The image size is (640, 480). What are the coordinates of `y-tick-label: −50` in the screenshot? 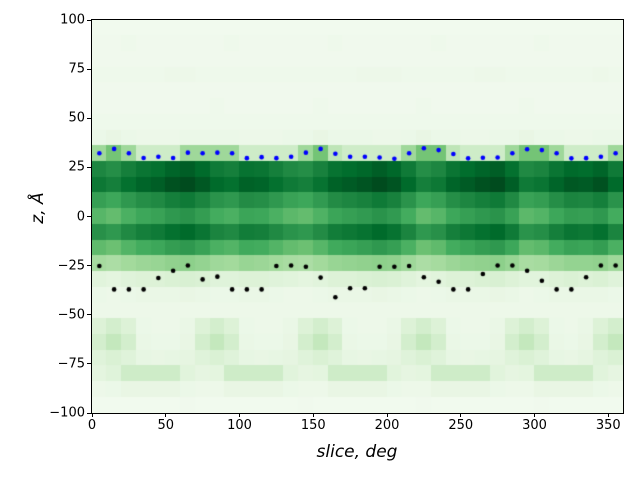 It's located at (71, 315).